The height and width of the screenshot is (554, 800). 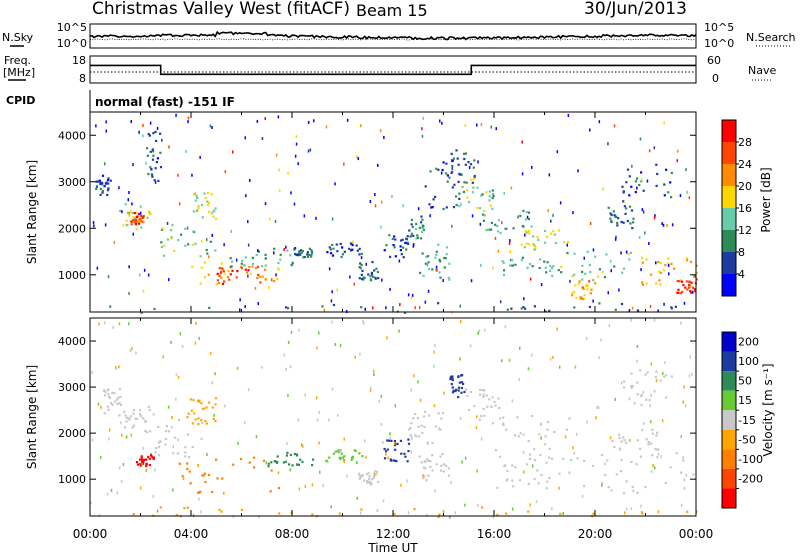 I want to click on power-ylabel: Slant Range [km], so click(x=32, y=212).